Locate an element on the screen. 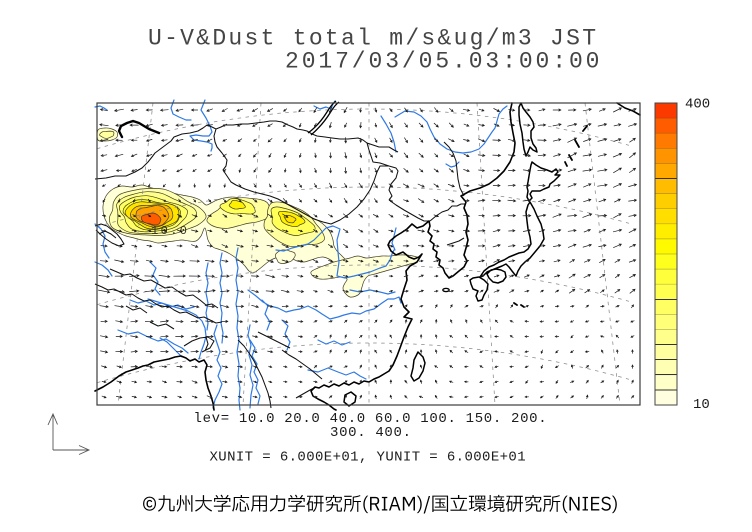 The width and height of the screenshot is (752, 532). svg-text: 10.0 is located at coordinates (170, 231).